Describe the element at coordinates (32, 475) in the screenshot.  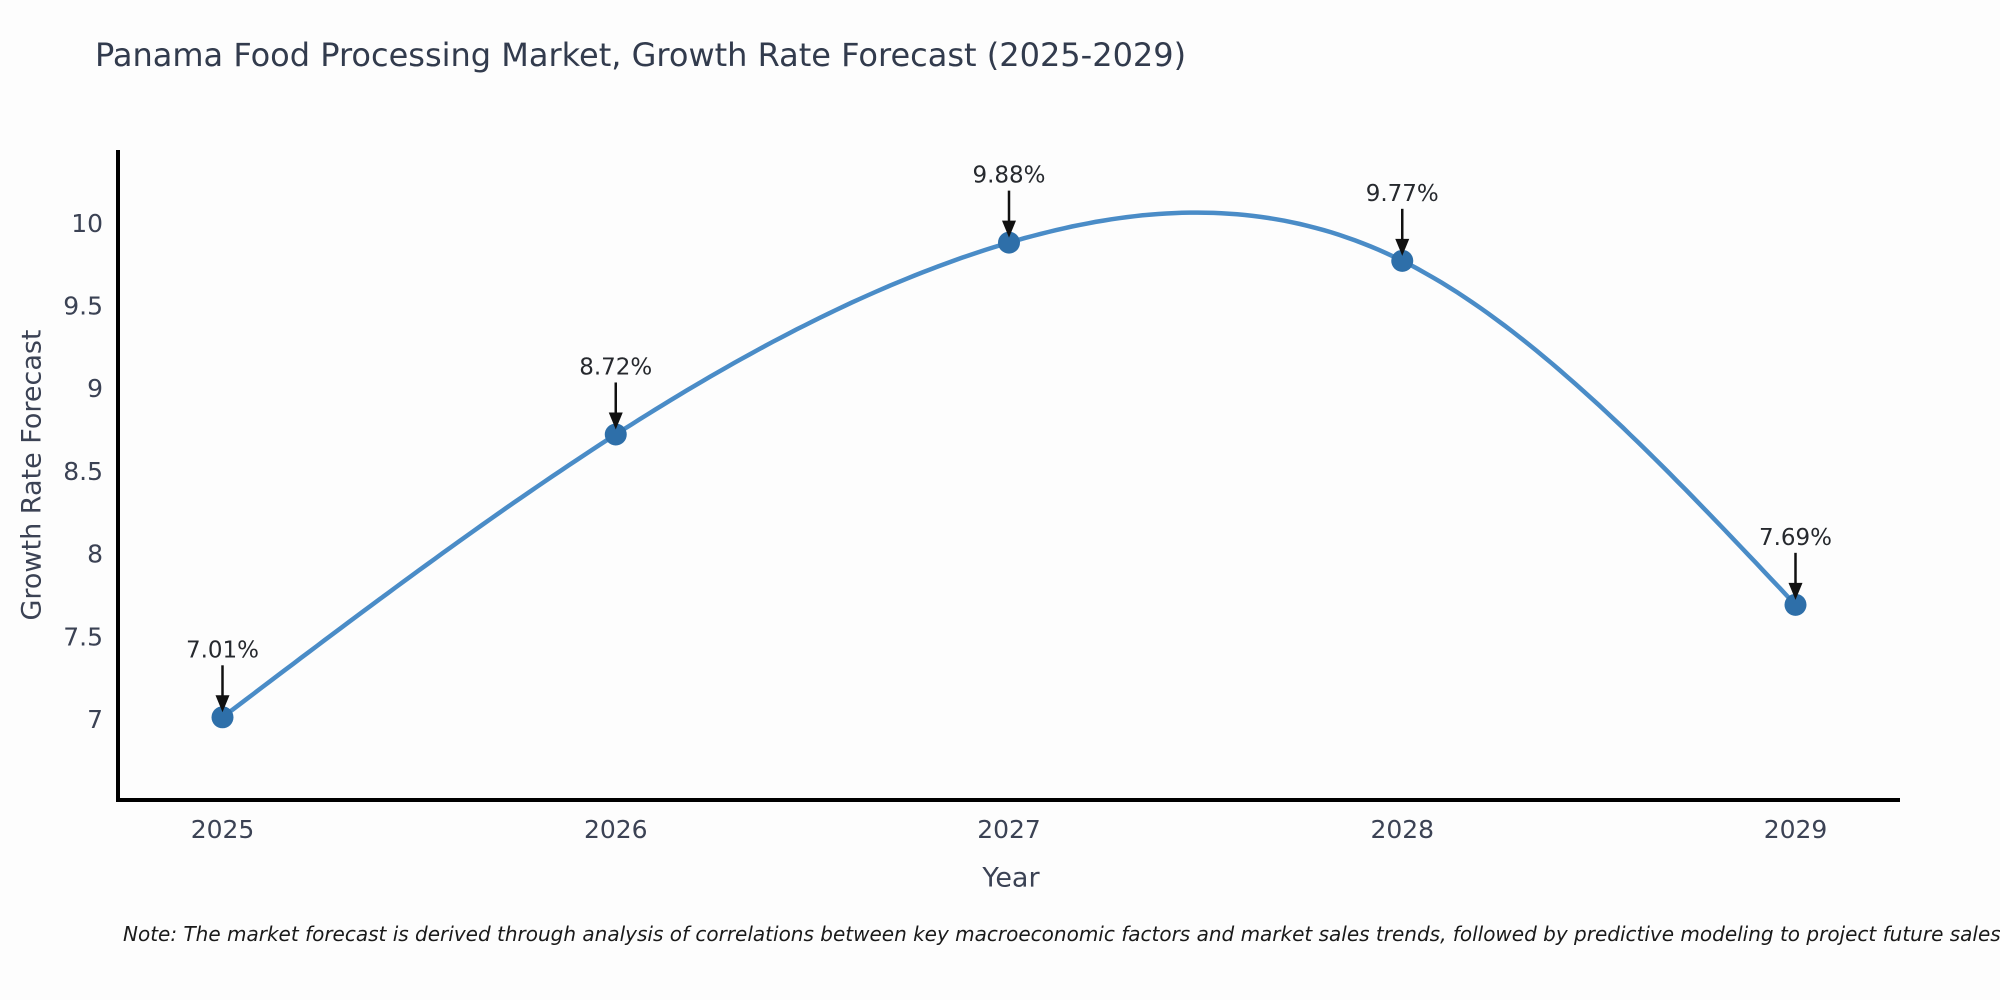
I see `y-axis-title: Growth Rate Forecast` at that location.